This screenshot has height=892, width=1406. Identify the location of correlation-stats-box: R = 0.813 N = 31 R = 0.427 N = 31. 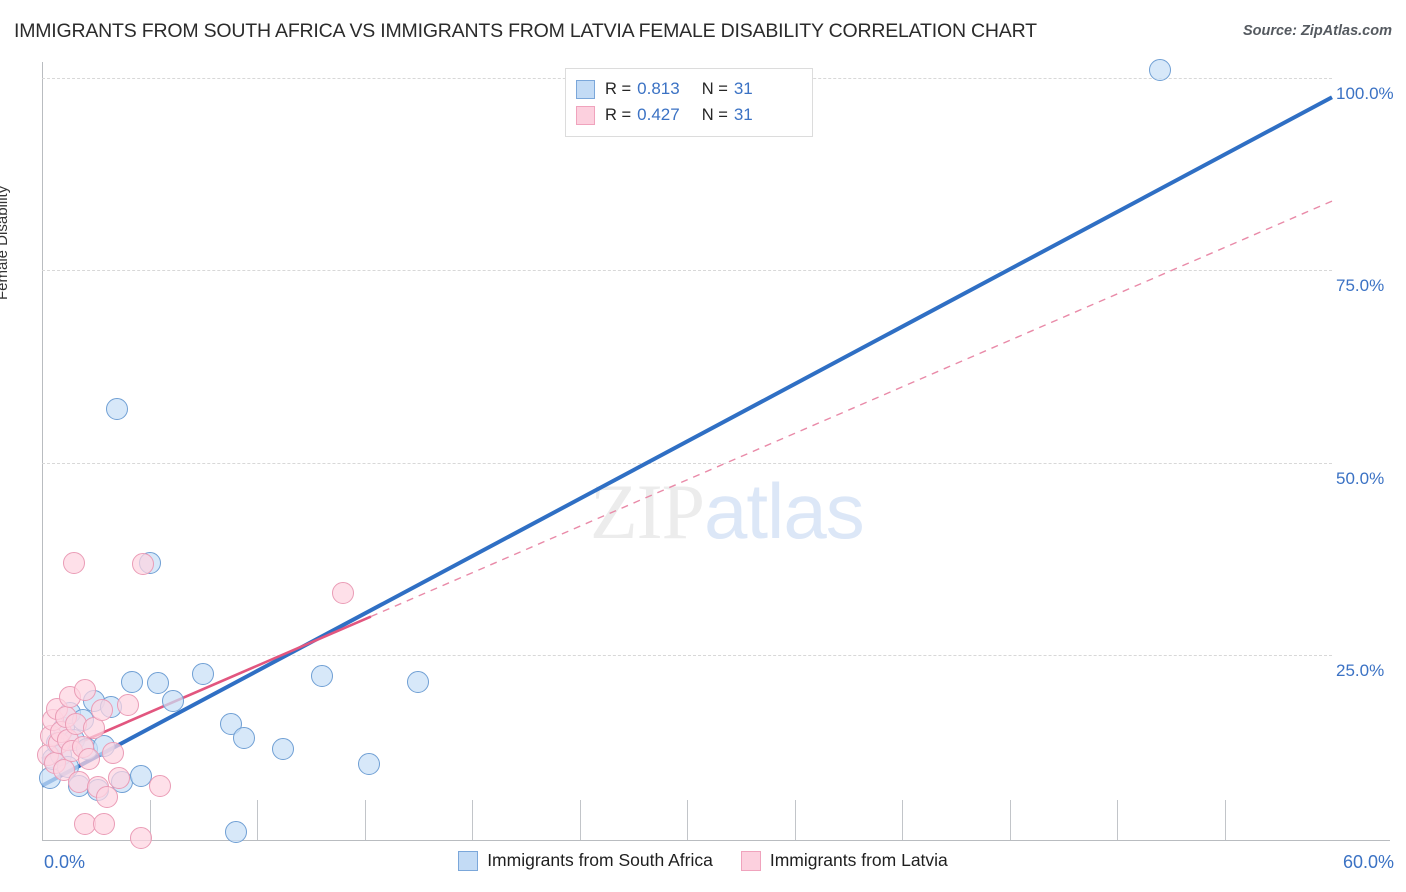
(689, 102).